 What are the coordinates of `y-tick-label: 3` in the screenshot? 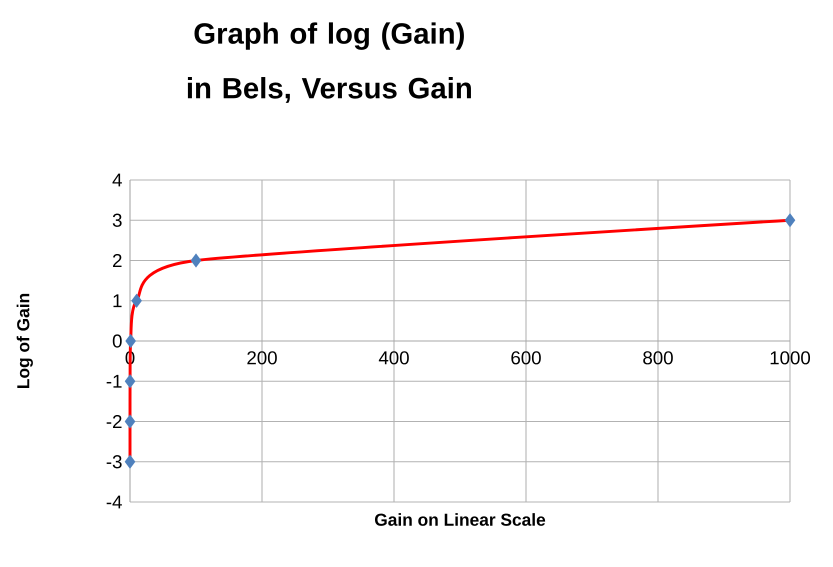 It's located at (117, 220).